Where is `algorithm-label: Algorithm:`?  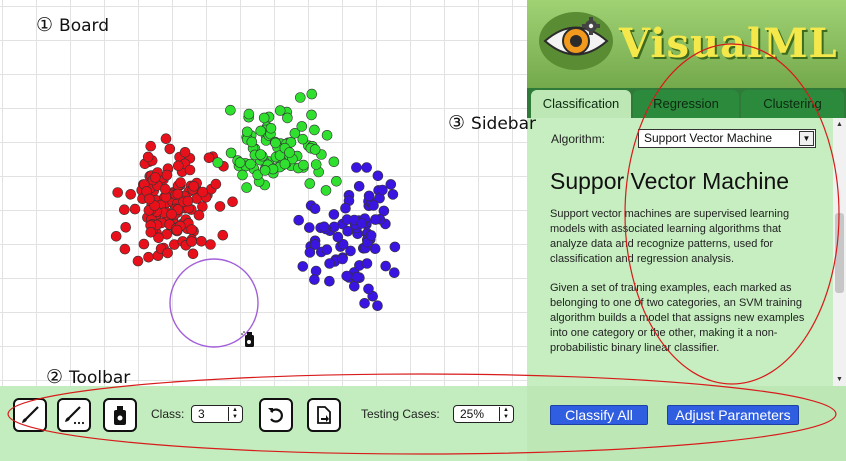
algorithm-label: Algorithm: is located at coordinates (578, 139).